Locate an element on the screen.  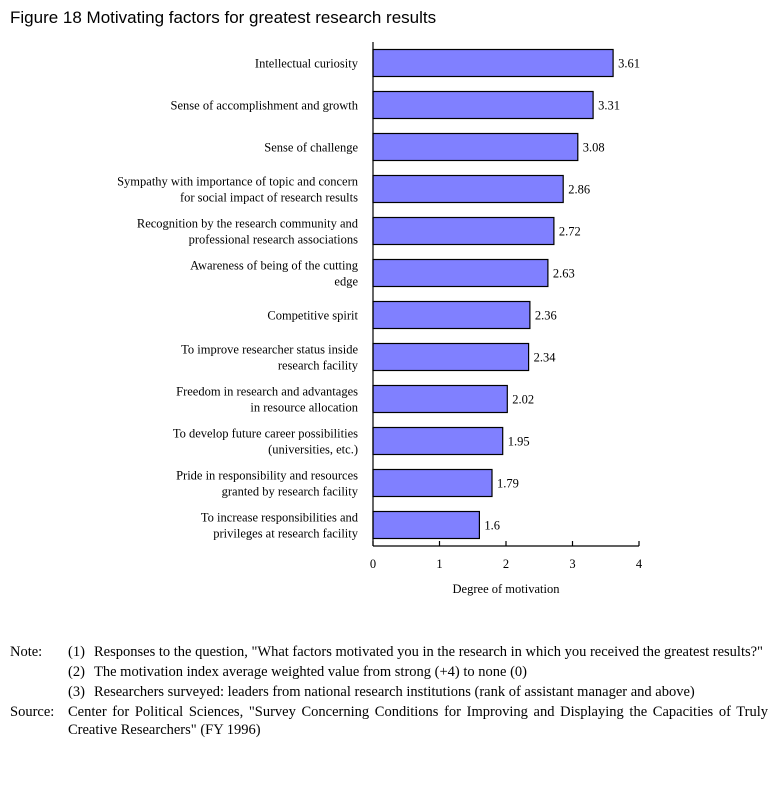
note-number: (2) is located at coordinates (76, 672).